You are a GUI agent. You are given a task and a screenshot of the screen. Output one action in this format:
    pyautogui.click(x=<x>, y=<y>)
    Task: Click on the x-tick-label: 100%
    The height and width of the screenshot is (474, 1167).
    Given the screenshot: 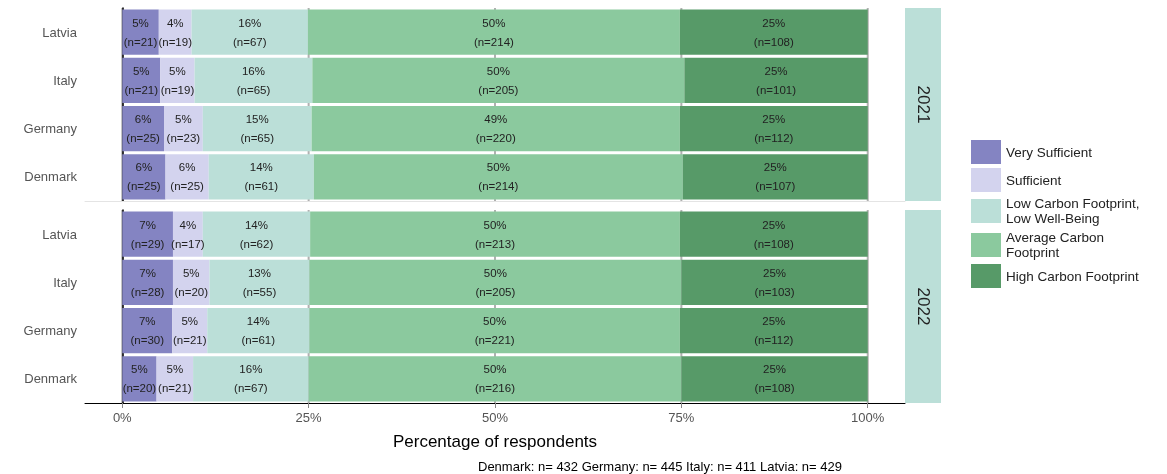 What is the action you would take?
    pyautogui.click(x=868, y=417)
    